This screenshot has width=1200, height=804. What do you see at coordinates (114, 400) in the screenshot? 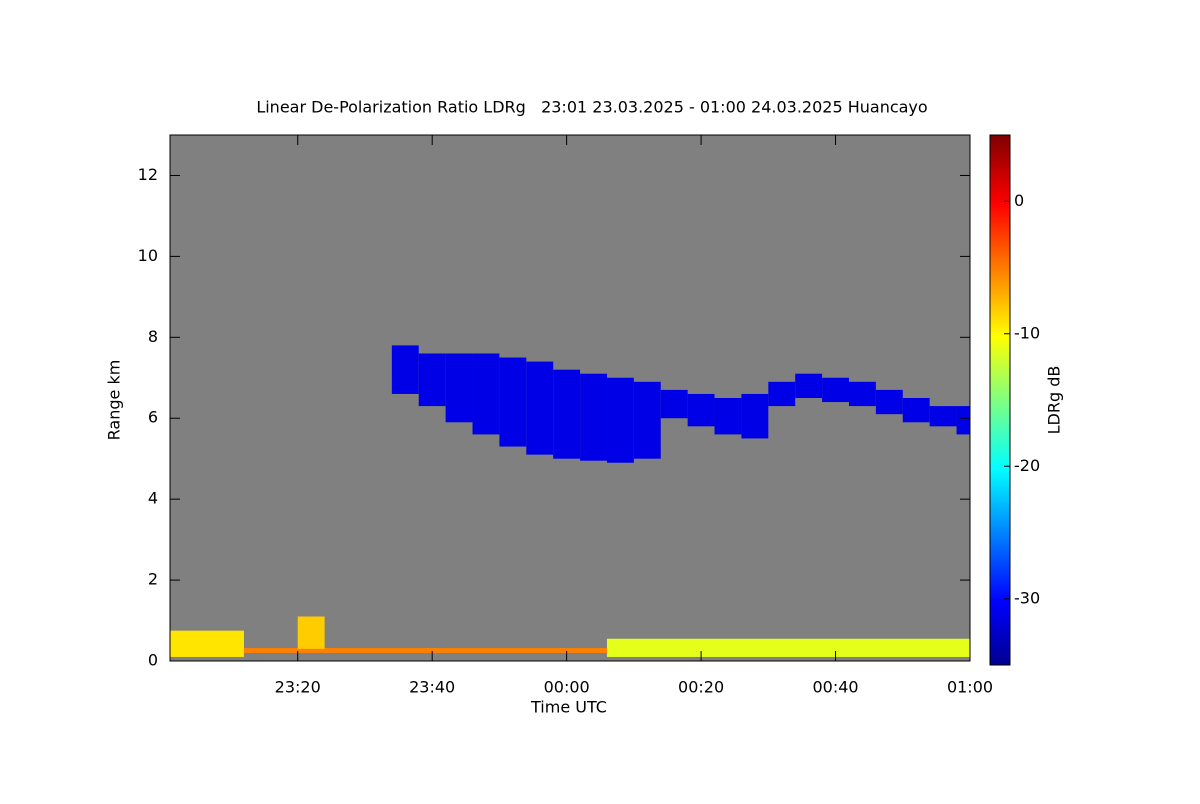
I see `y-axis-label: Range km` at bounding box center [114, 400].